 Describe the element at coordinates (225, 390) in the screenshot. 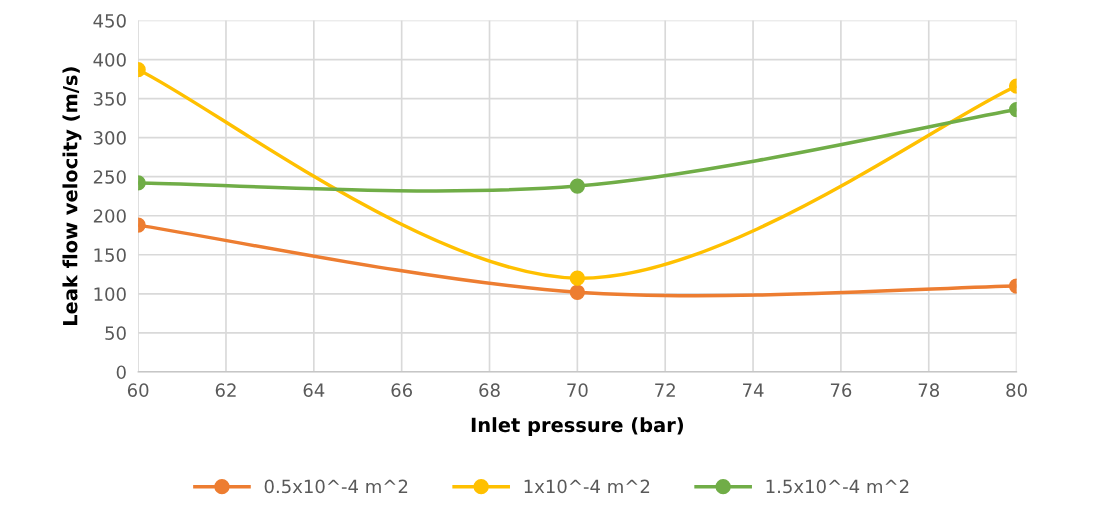

I see `x-tick-label: 62` at that location.